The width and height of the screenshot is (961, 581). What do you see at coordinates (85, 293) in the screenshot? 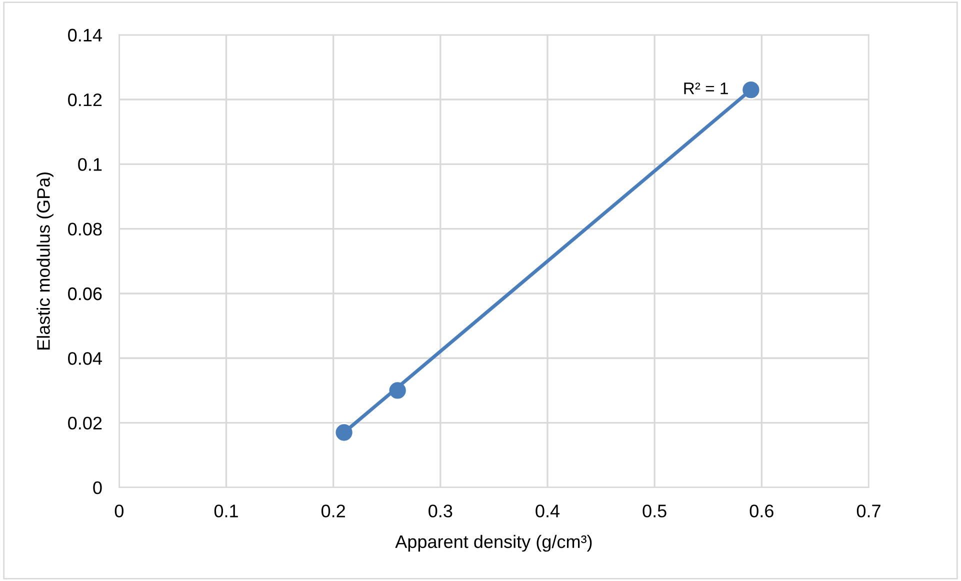
I see `y-tick-label: 0.06` at bounding box center [85, 293].